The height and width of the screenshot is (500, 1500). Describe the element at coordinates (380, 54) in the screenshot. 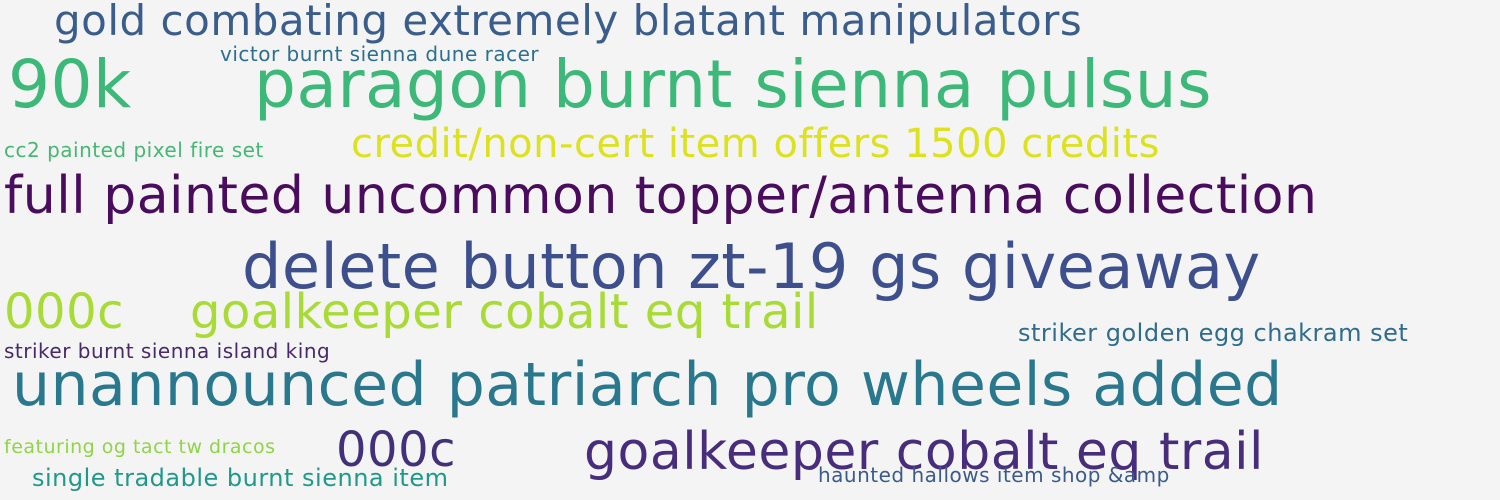

I see `cloud-word: victor burnt sienna dune racer` at that location.